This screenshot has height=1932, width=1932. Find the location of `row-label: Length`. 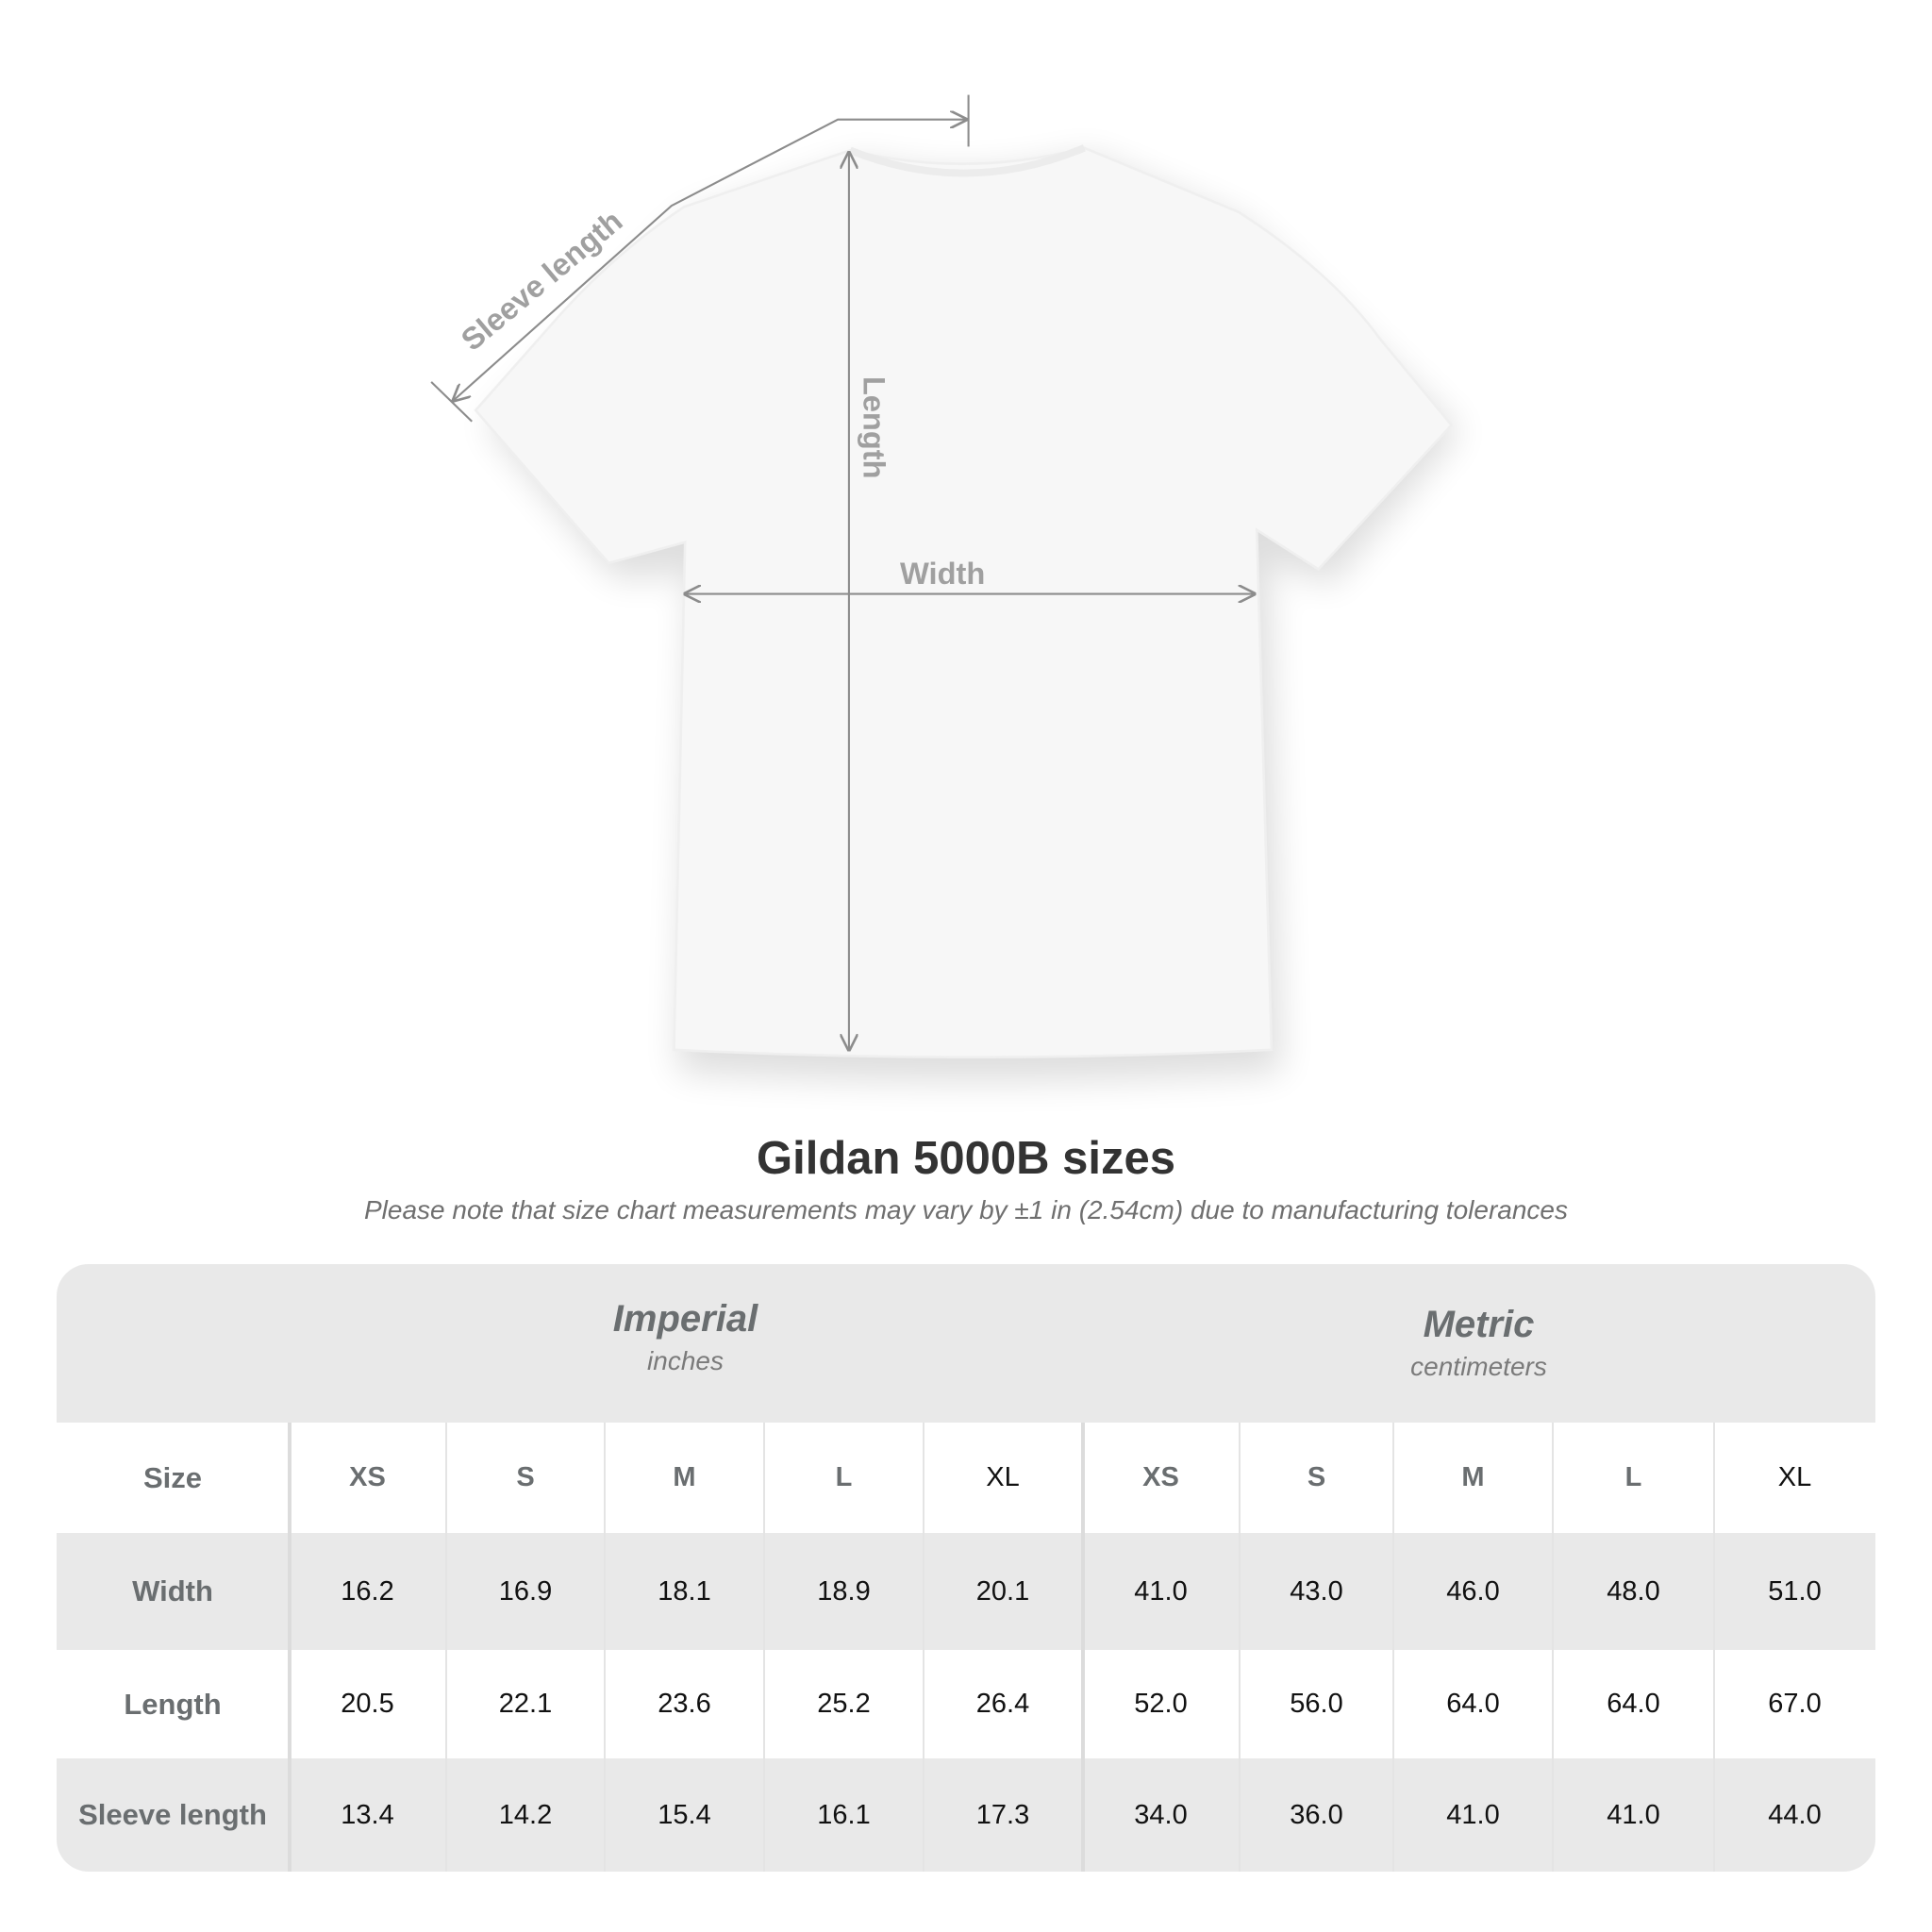

row-label: Length is located at coordinates (173, 1704).